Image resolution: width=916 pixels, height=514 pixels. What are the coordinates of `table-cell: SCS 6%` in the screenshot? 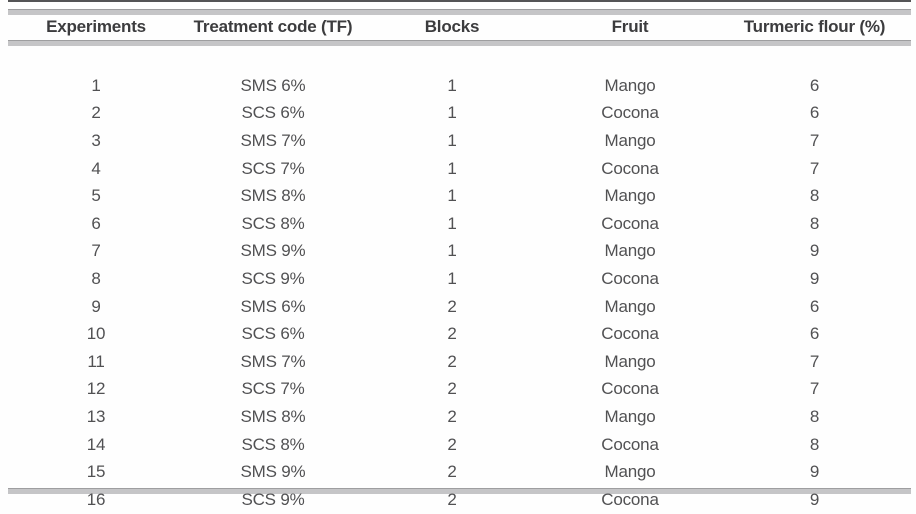 It's located at (273, 113).